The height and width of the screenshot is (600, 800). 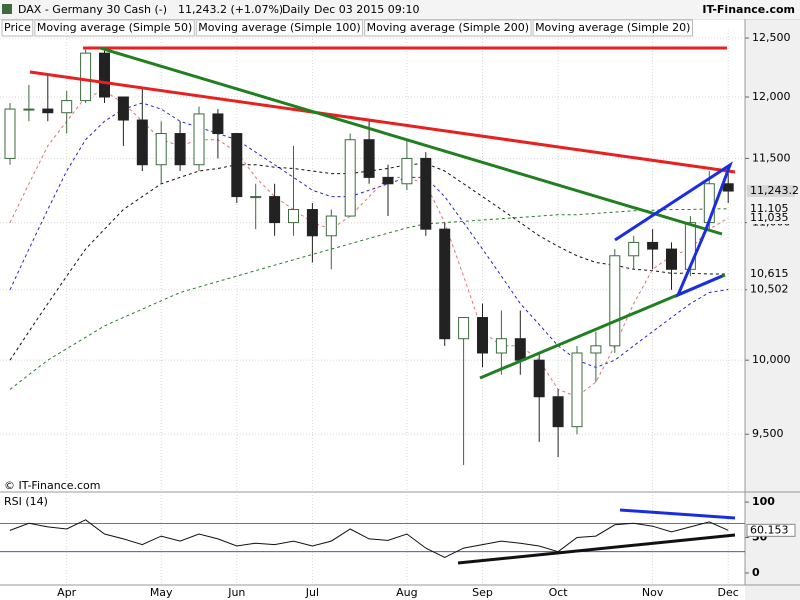 What do you see at coordinates (161, 592) in the screenshot?
I see `x-tick-label: May` at bounding box center [161, 592].